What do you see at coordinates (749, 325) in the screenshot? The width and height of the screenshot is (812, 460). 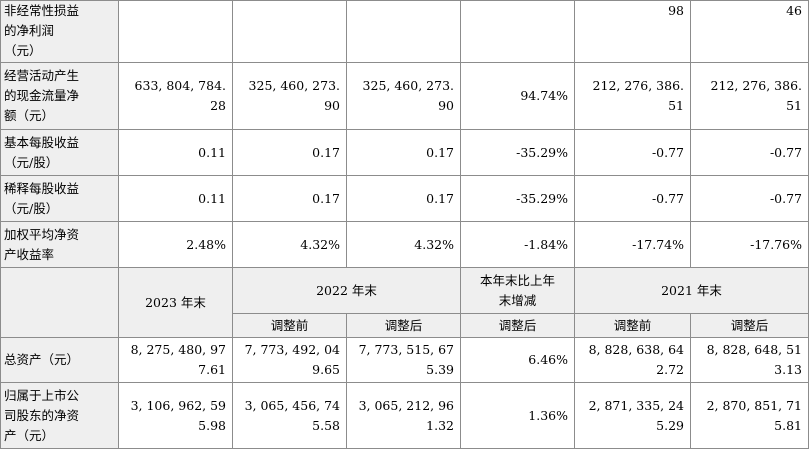 I see `header-2021-after: 调整后` at bounding box center [749, 325].